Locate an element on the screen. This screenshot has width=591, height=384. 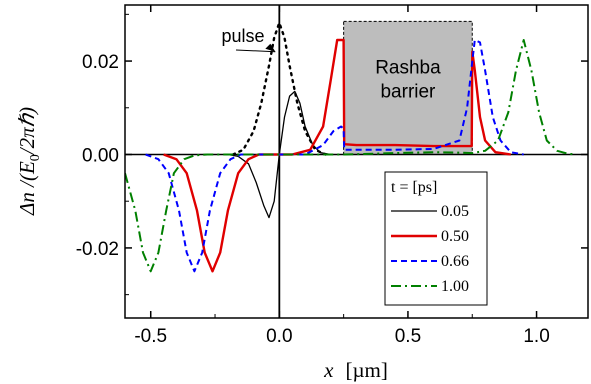
pulse-arrowhead is located at coordinates (270, 47).